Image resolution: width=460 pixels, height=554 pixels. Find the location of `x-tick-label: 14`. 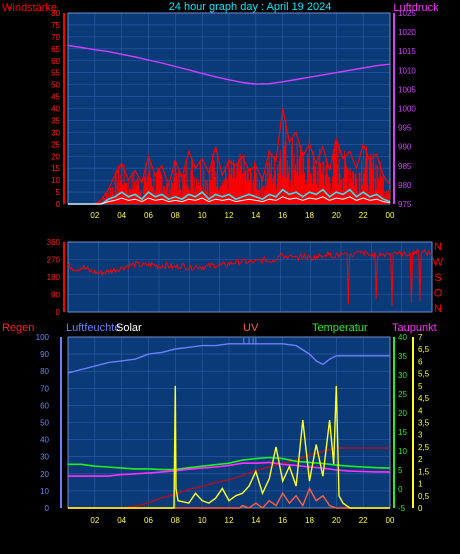

x-tick-label: 14 is located at coordinates (255, 215).